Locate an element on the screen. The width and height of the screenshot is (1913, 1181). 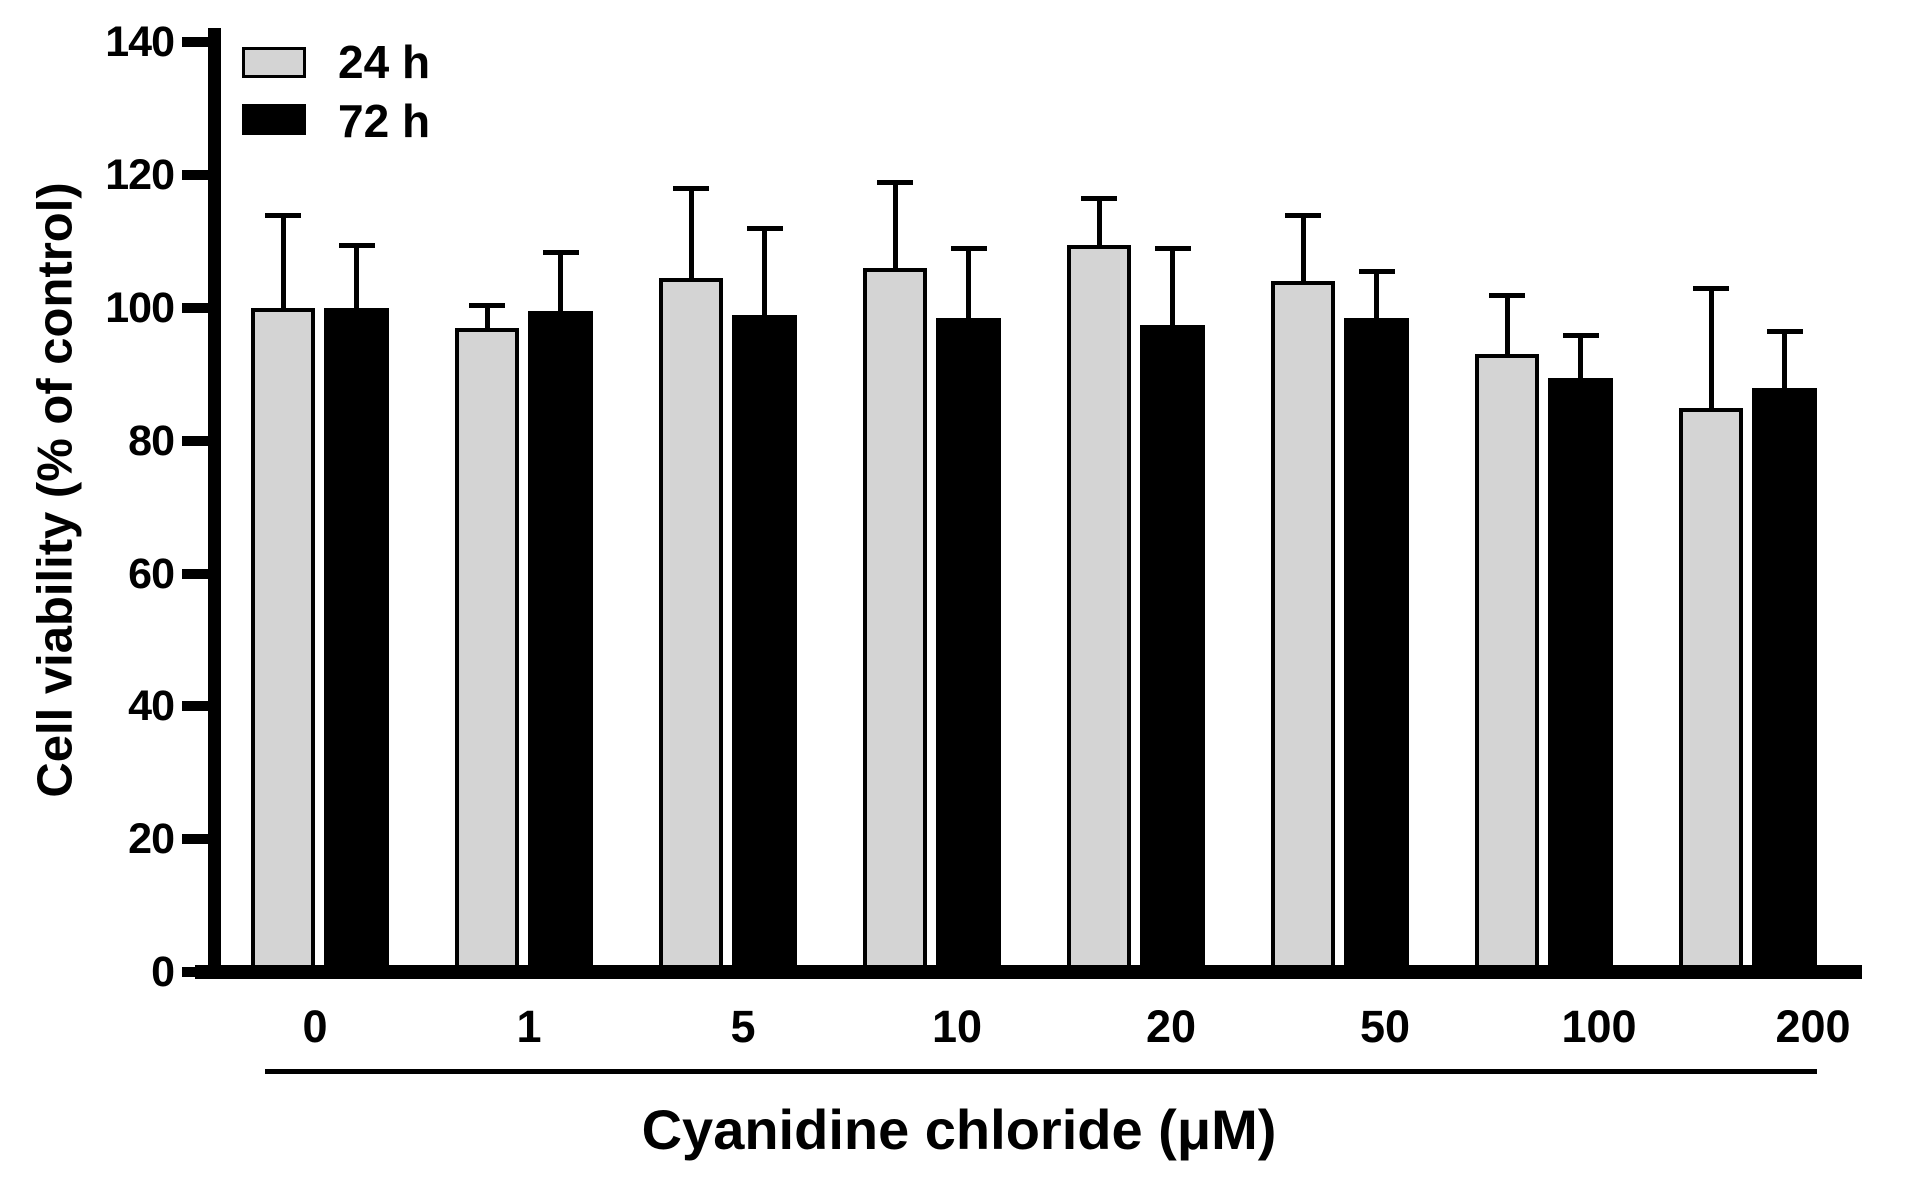
y-tick-label-100: 100 is located at coordinates (140, 308).